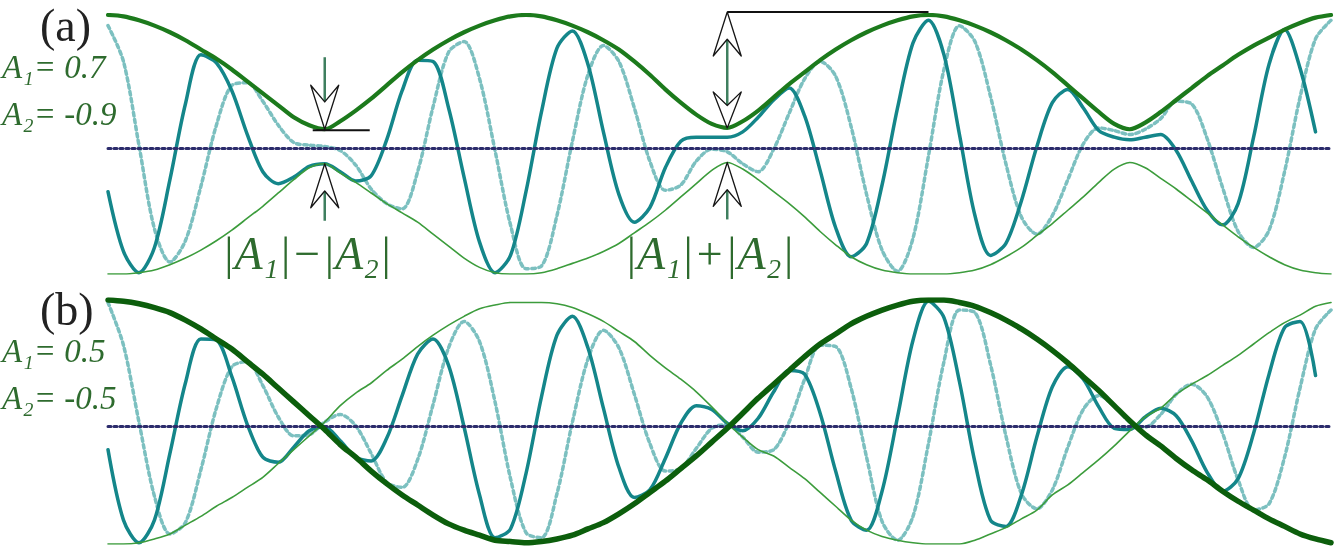 The width and height of the screenshot is (1343, 546). Describe the element at coordinates (306, 253) in the screenshot. I see `annotation: |A₁|−|A₂|` at that location.